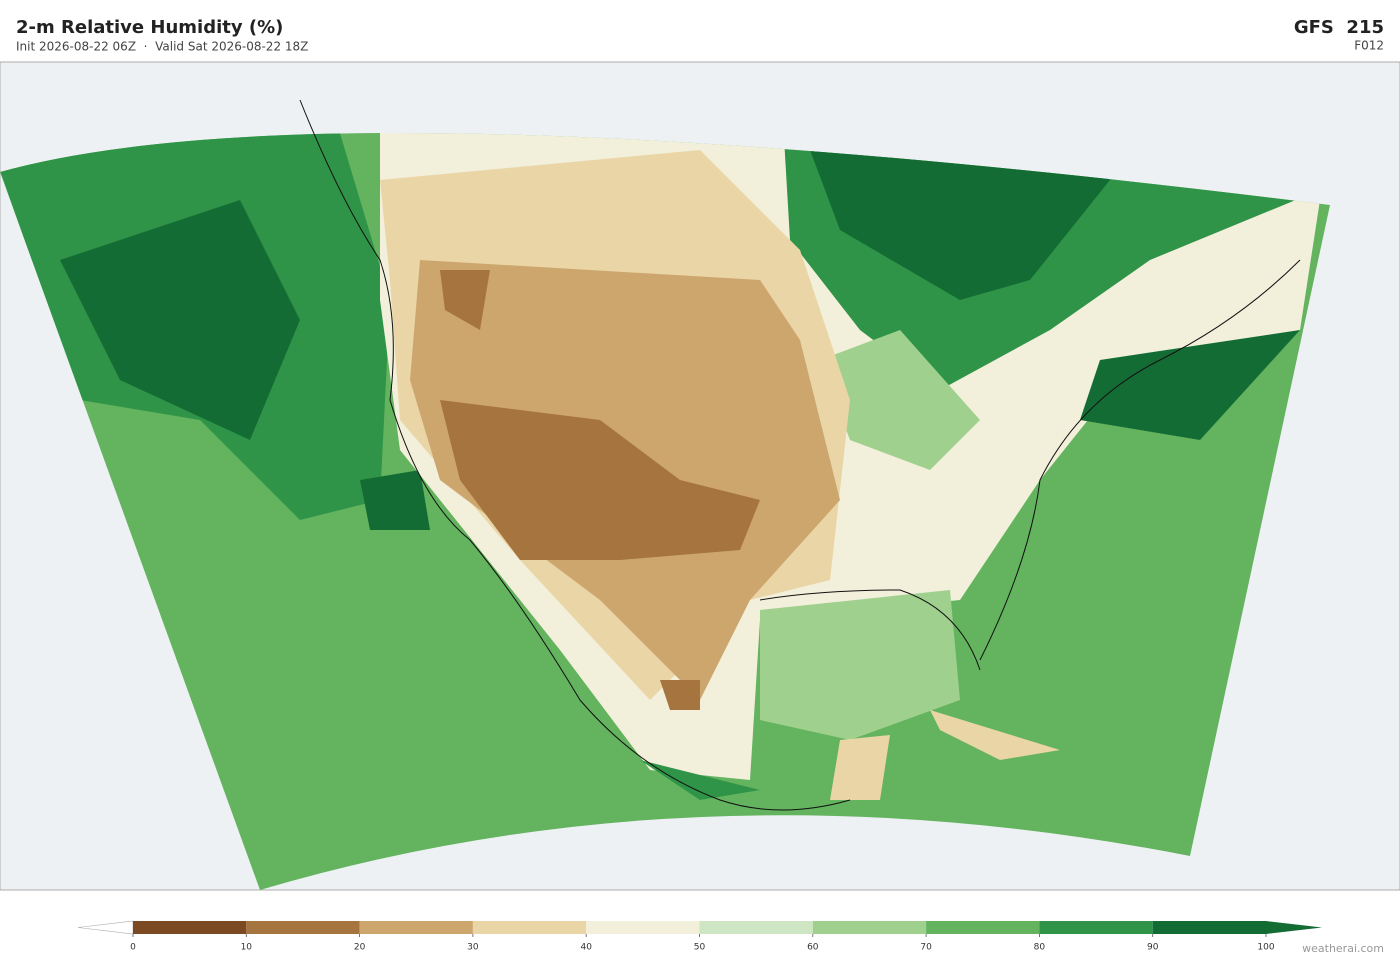 Image resolution: width=1400 pixels, height=968 pixels. Describe the element at coordinates (813, 948) in the screenshot. I see `colorbar-tick-label: 60` at that location.